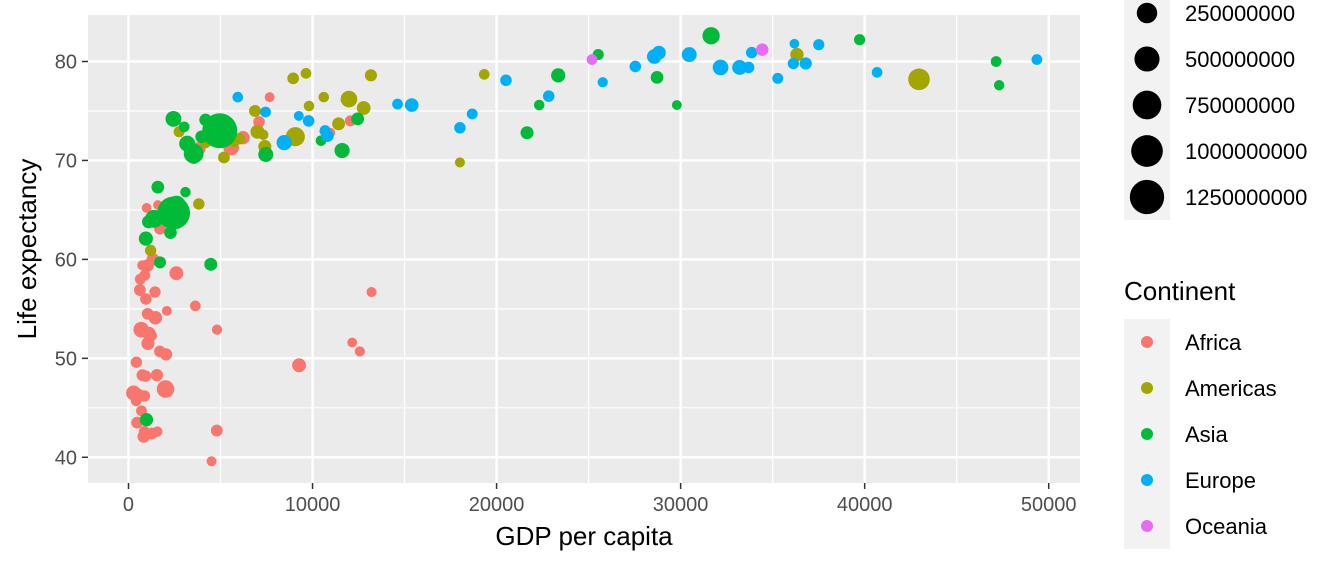 The width and height of the screenshot is (1344, 566). I want to click on color-legend-label: Europe, so click(1220, 480).